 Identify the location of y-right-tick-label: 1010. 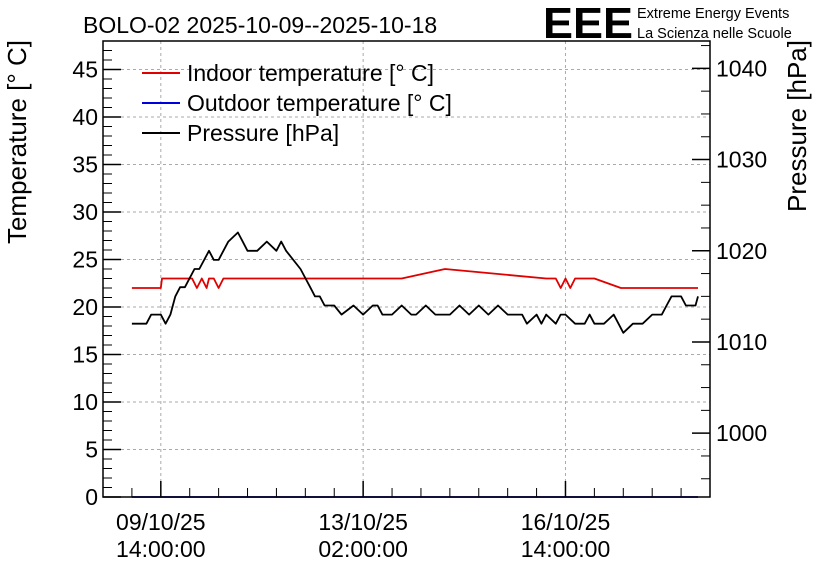
(741, 342).